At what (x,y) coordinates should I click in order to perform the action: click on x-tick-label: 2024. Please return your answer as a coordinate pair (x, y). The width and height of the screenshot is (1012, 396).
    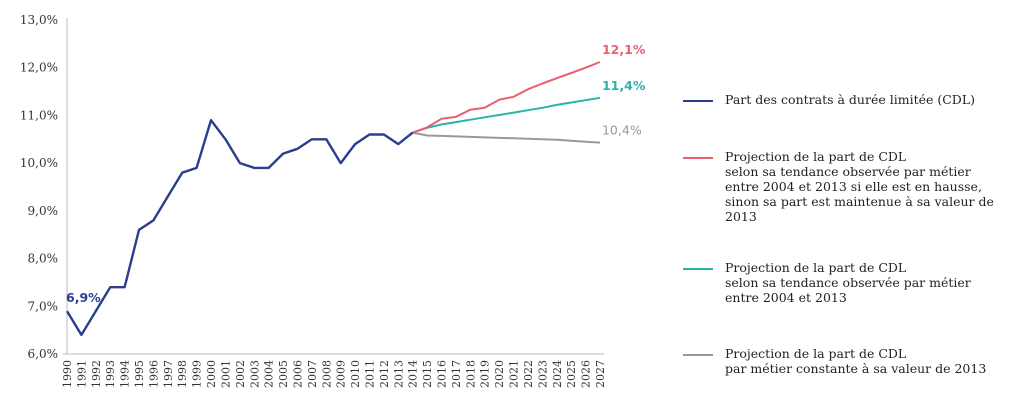
    Looking at the image, I should click on (557, 374).